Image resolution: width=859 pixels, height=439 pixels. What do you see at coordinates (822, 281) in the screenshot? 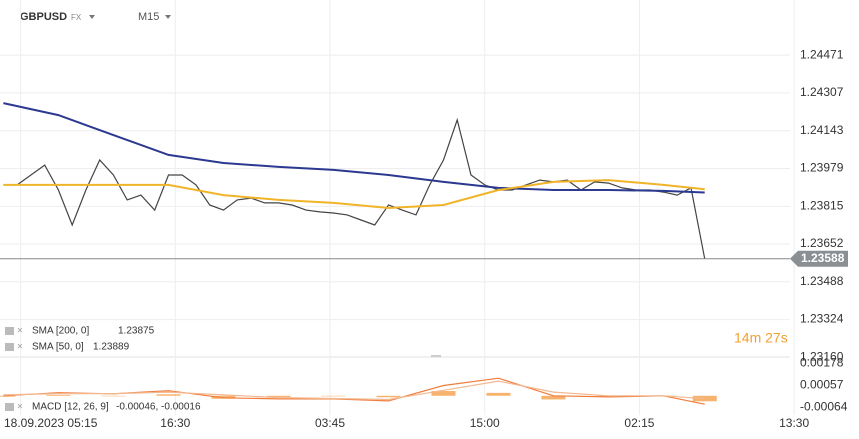
I see `y-tick-label: 1.23488` at bounding box center [822, 281].